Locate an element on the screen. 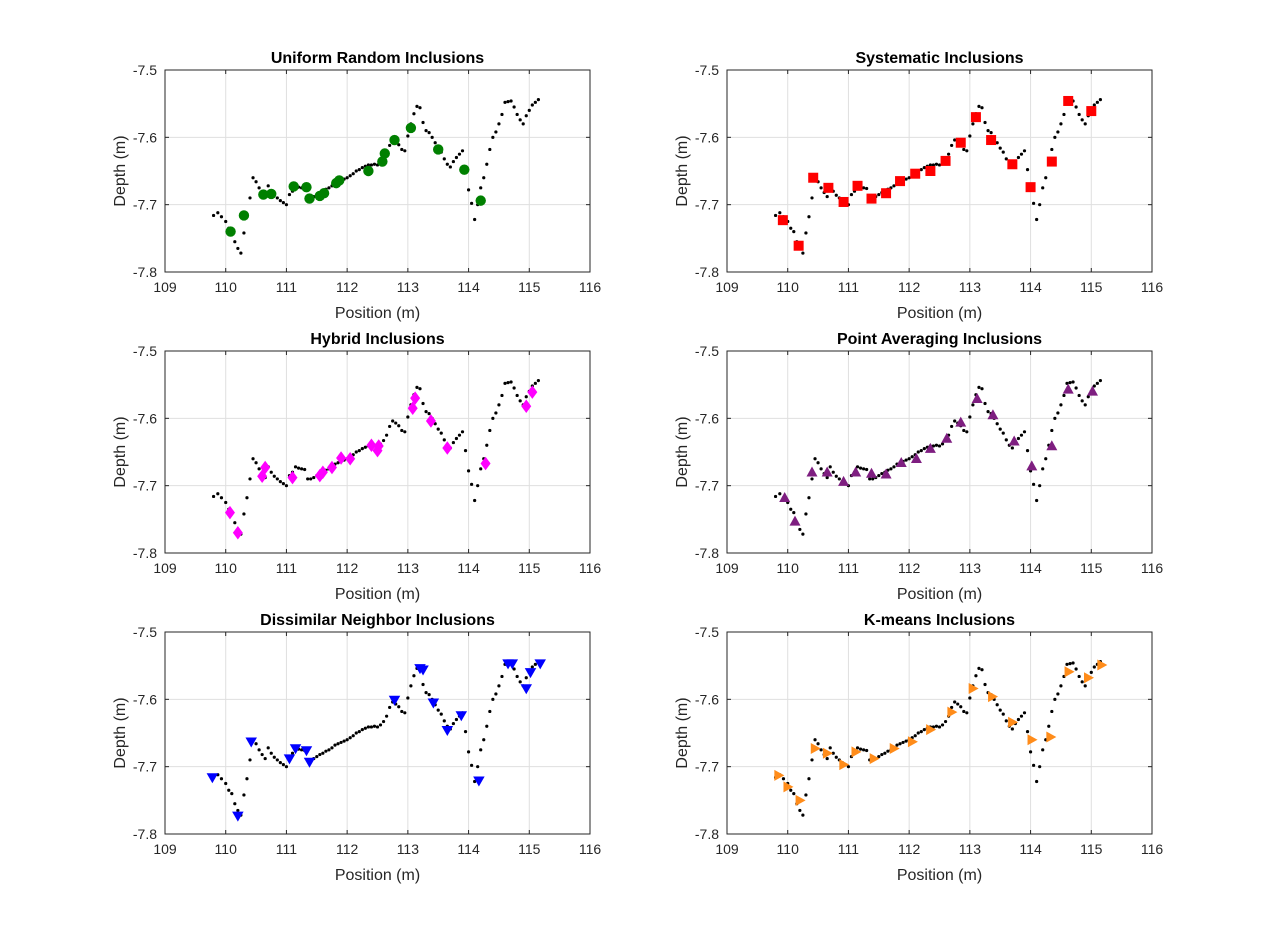 This screenshot has height=943, width=1272. x-tick-label: 113 is located at coordinates (408, 568).